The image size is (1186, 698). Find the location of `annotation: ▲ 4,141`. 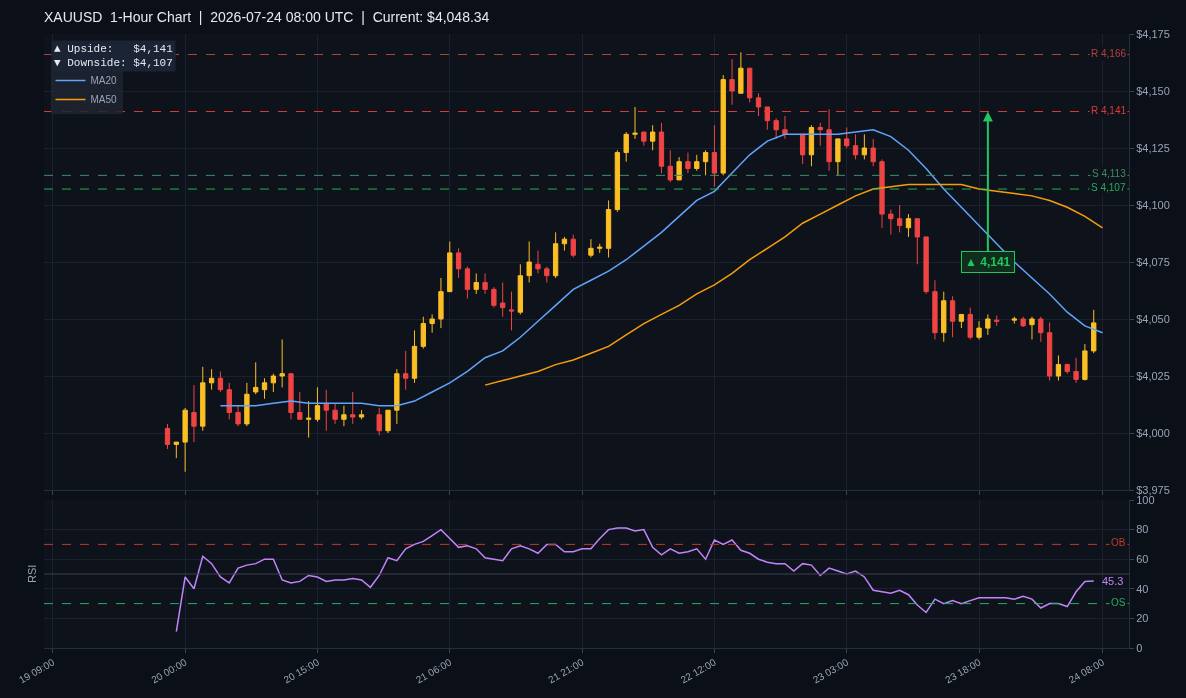

annotation: ▲ 4,141 is located at coordinates (988, 262).